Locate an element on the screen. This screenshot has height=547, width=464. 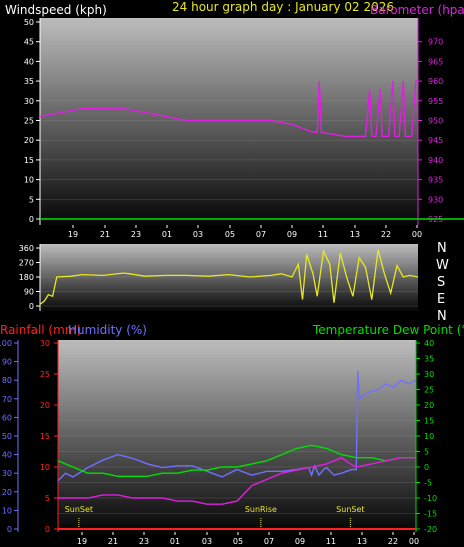
rainfall-axis-label: Rainfall (mm) is located at coordinates (40, 330).